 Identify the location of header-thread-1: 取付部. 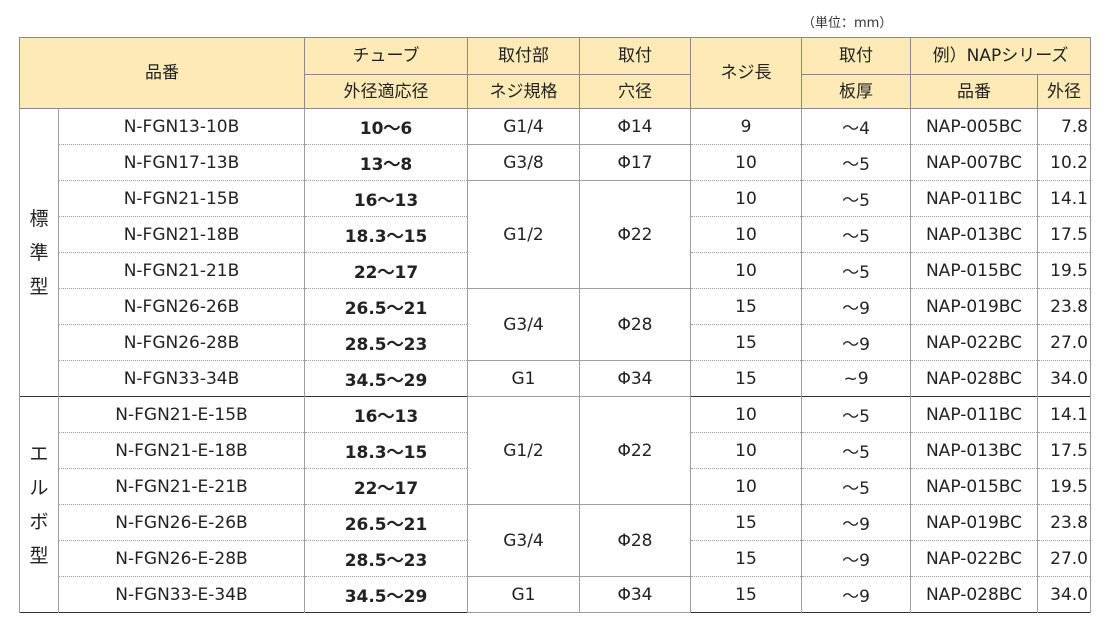
(523, 56).